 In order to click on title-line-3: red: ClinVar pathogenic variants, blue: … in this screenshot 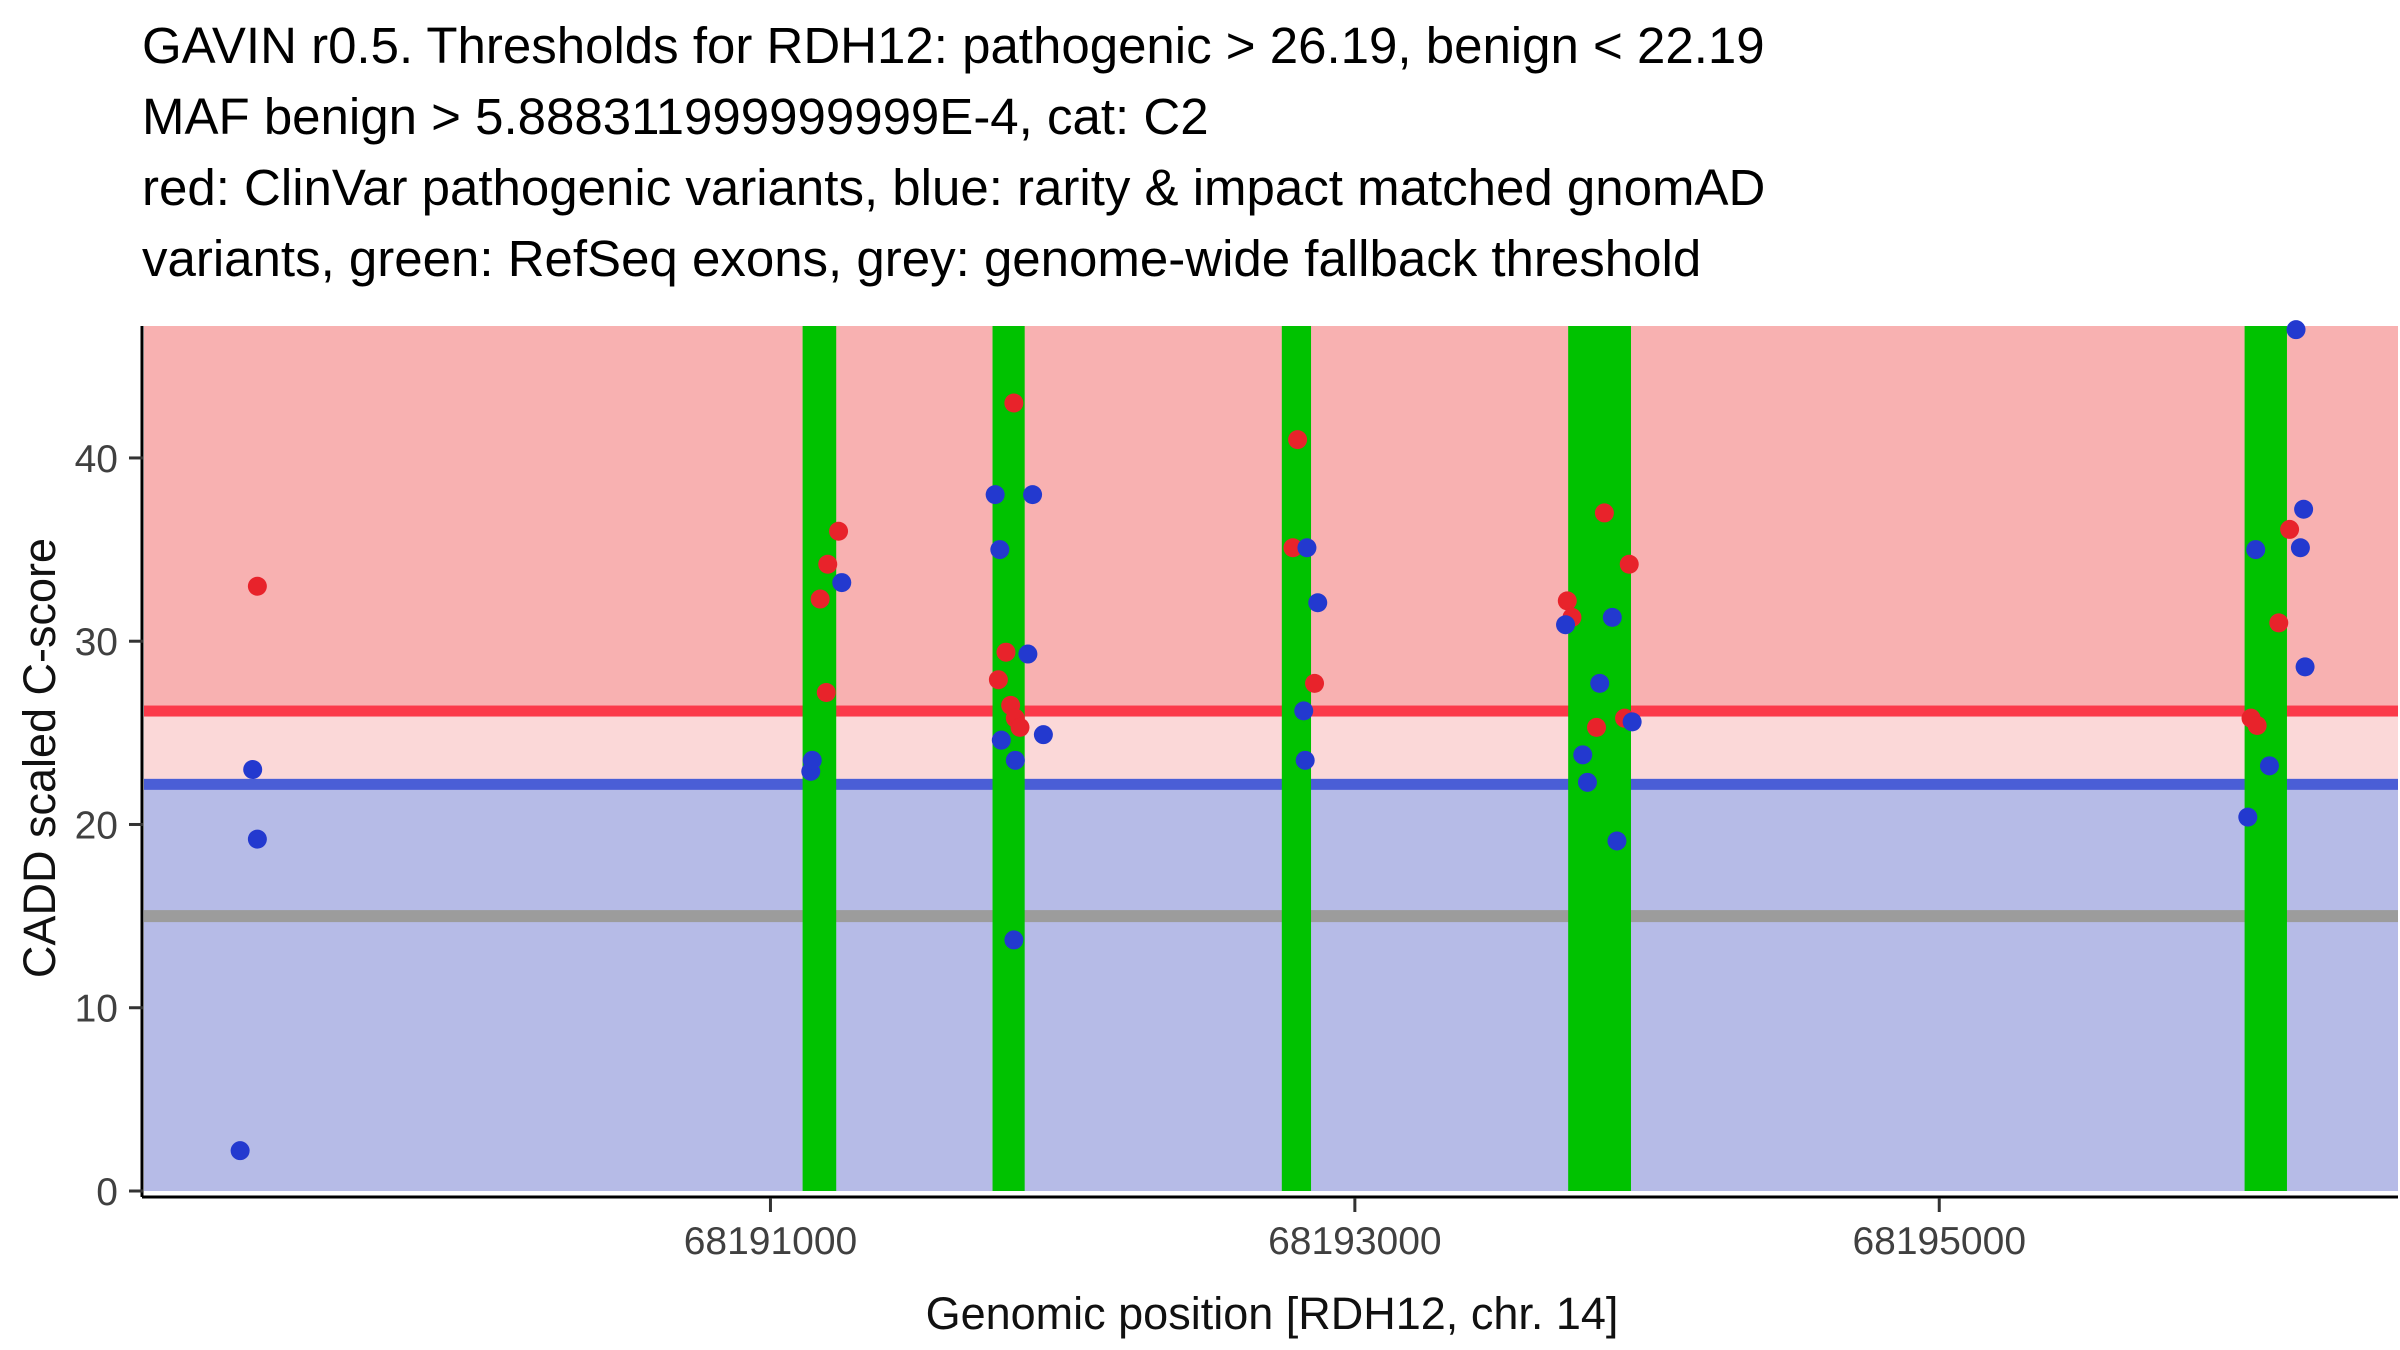, I will do `click(954, 187)`.